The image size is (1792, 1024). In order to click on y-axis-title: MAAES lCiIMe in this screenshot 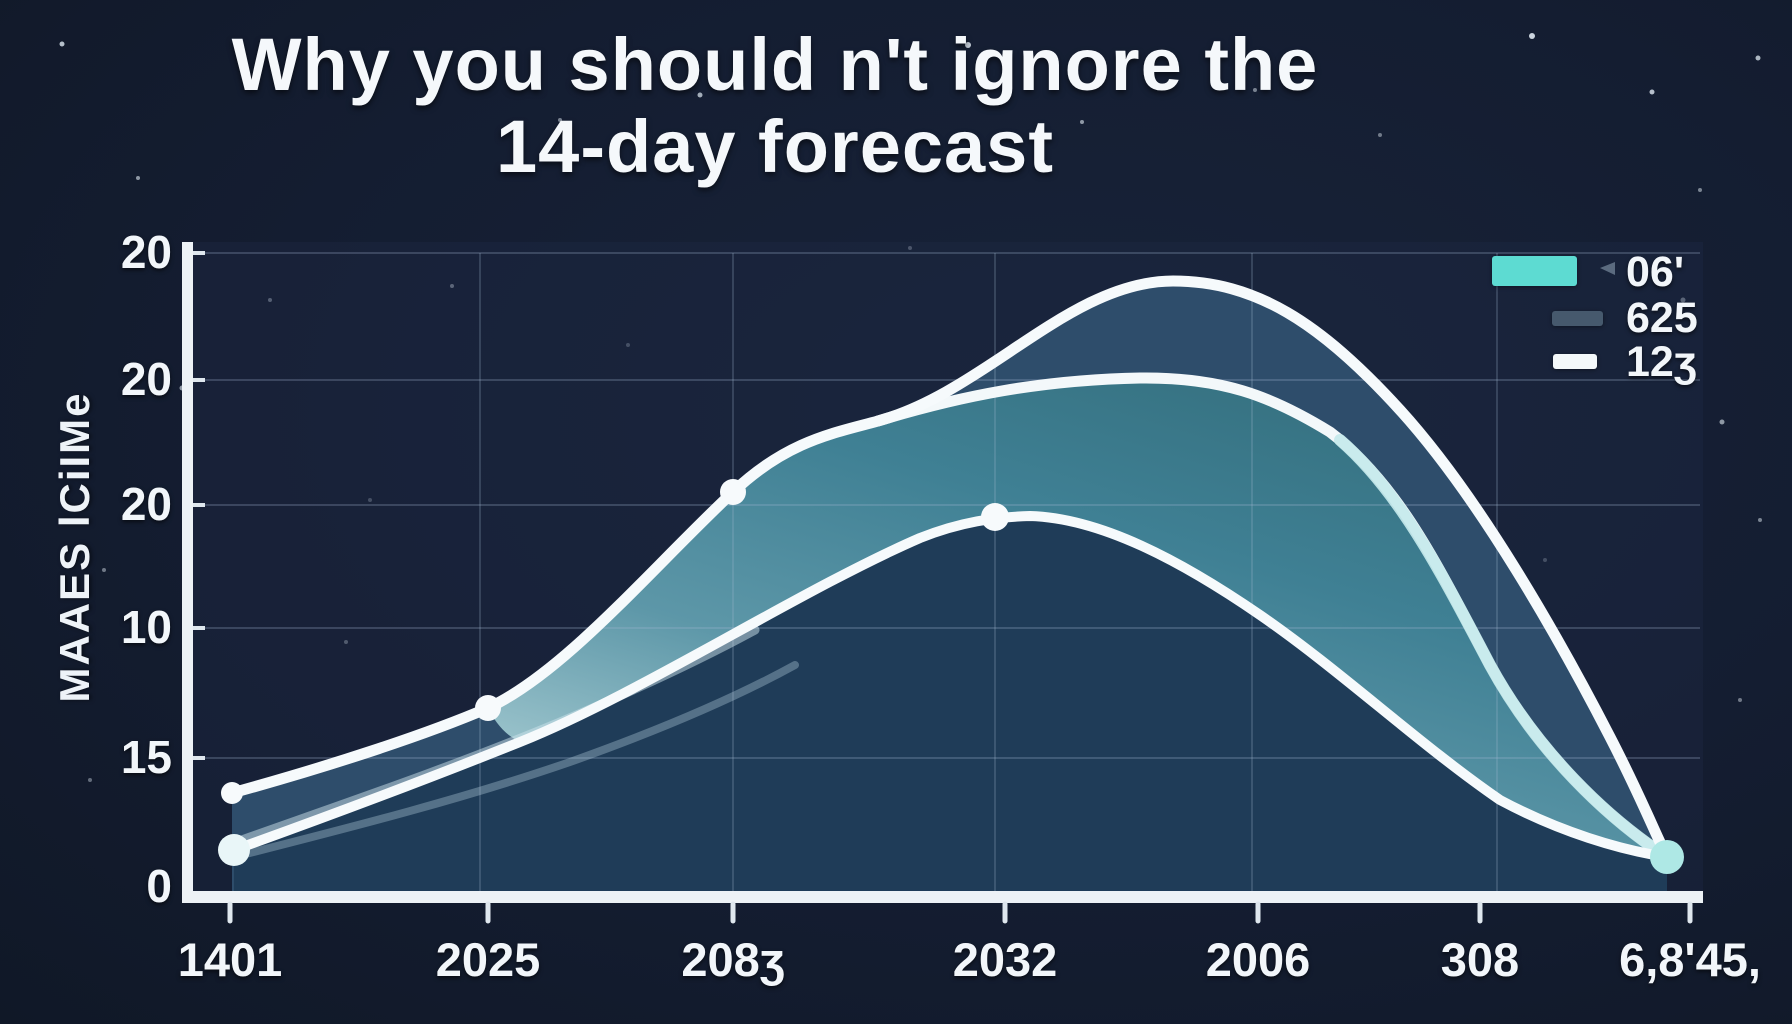, I will do `click(74, 547)`.